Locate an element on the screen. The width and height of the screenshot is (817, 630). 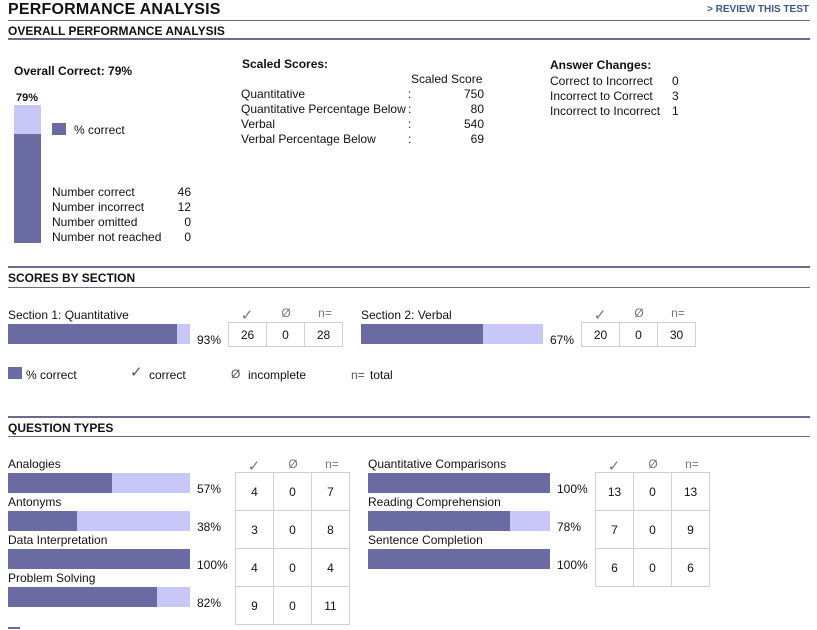
stat-correct: 20 is located at coordinates (600, 334).